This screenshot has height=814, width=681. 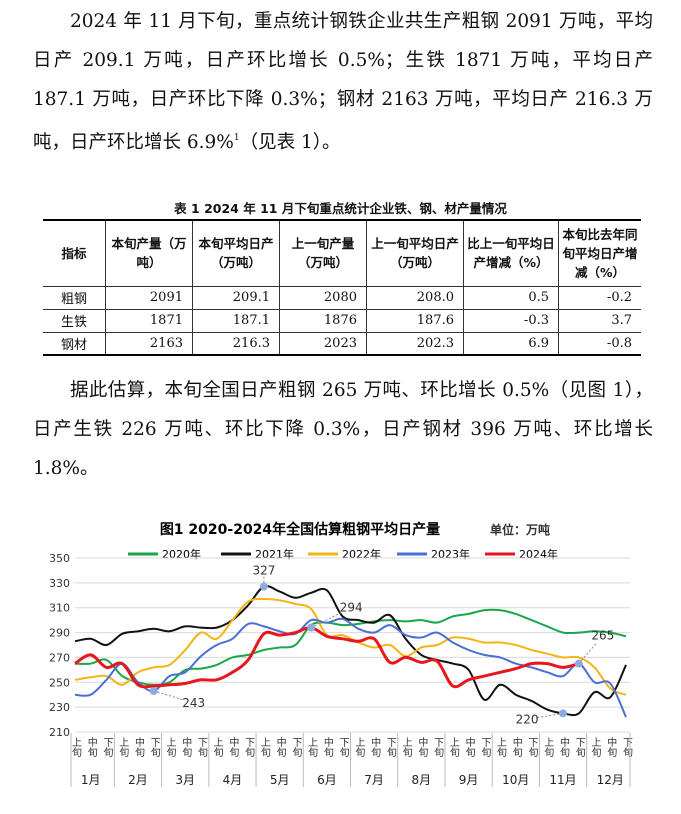 I want to click on cell: -0.3, so click(x=511, y=320).